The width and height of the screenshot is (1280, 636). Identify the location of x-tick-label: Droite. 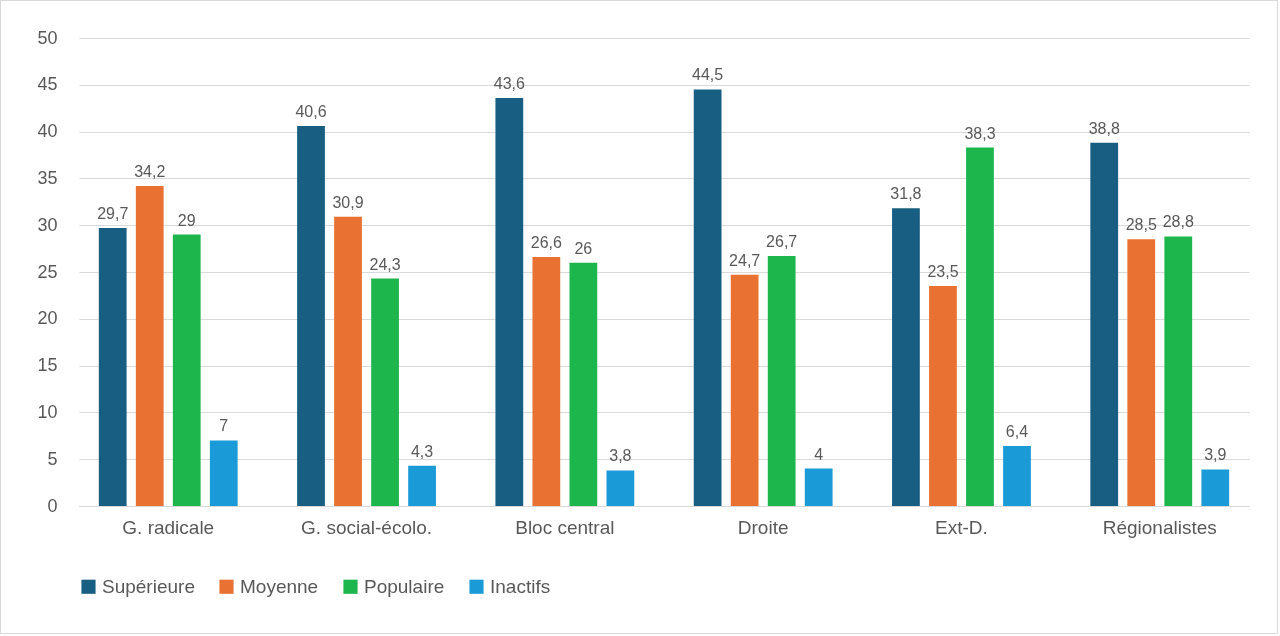
(763, 527).